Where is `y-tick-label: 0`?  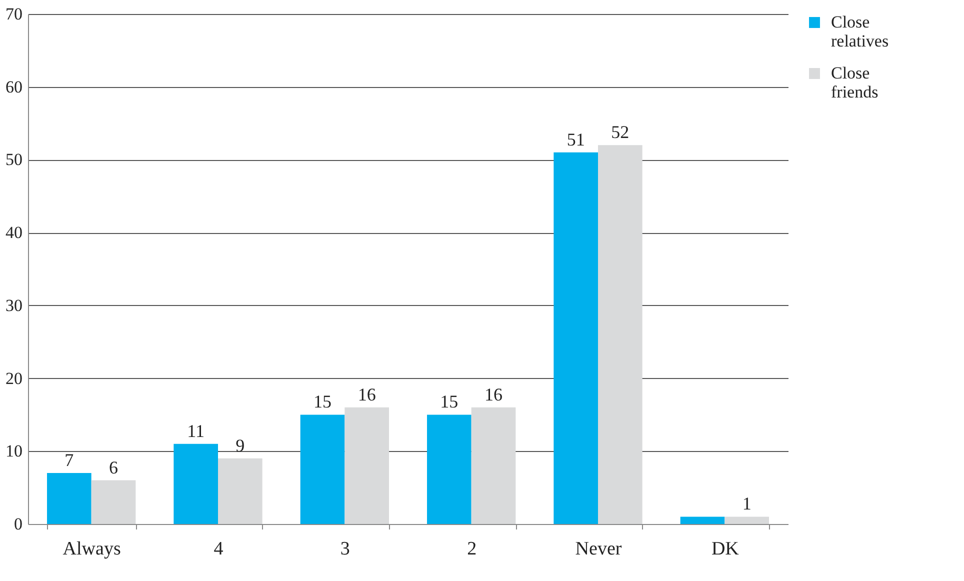 y-tick-label: 0 is located at coordinates (18, 524).